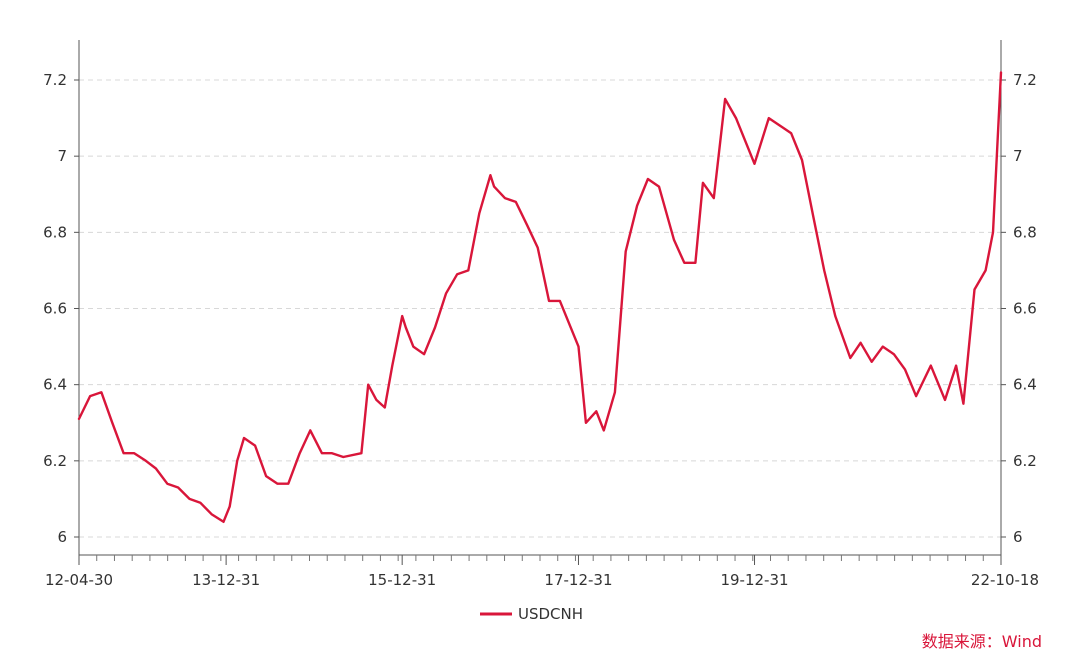 The image size is (1080, 663). What do you see at coordinates (402, 580) in the screenshot?
I see `x-tick-label: 15-12-31` at bounding box center [402, 580].